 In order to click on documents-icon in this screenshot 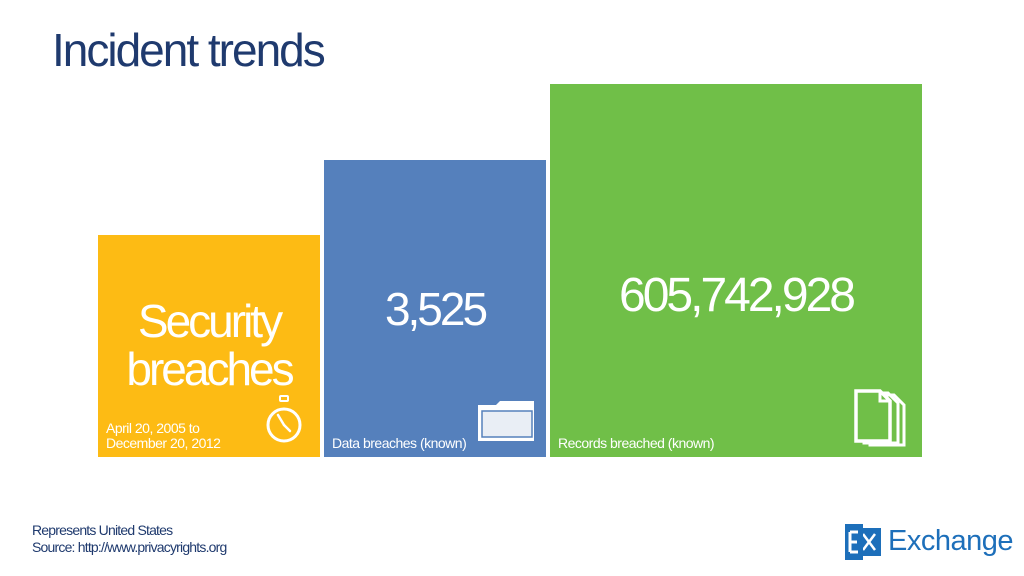, I will do `click(880, 418)`.